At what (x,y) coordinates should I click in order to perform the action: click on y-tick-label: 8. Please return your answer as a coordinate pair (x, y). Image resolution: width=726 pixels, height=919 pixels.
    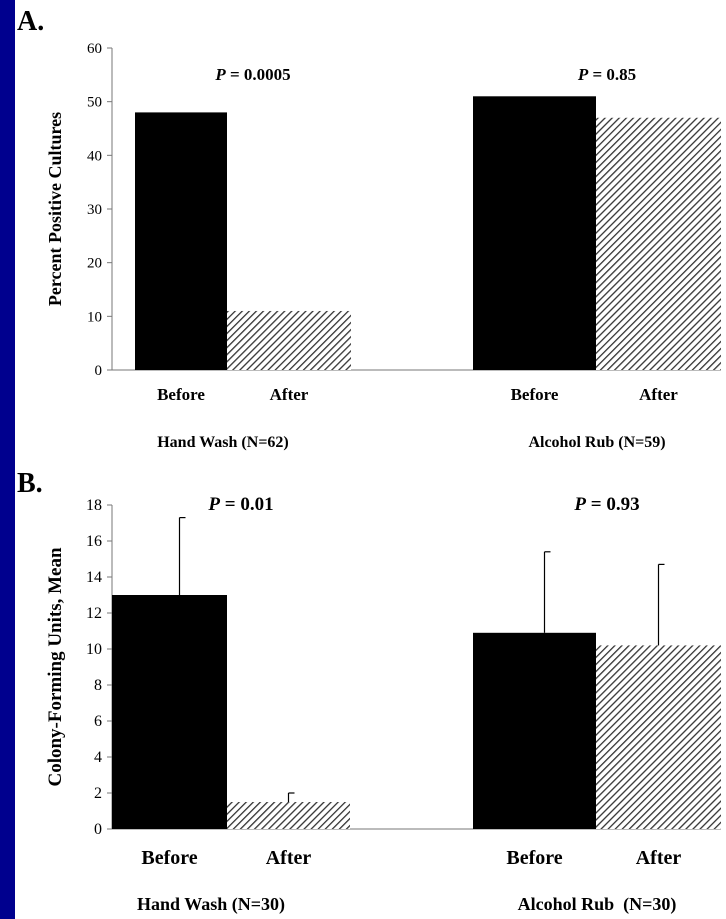
    Looking at the image, I should click on (98, 685).